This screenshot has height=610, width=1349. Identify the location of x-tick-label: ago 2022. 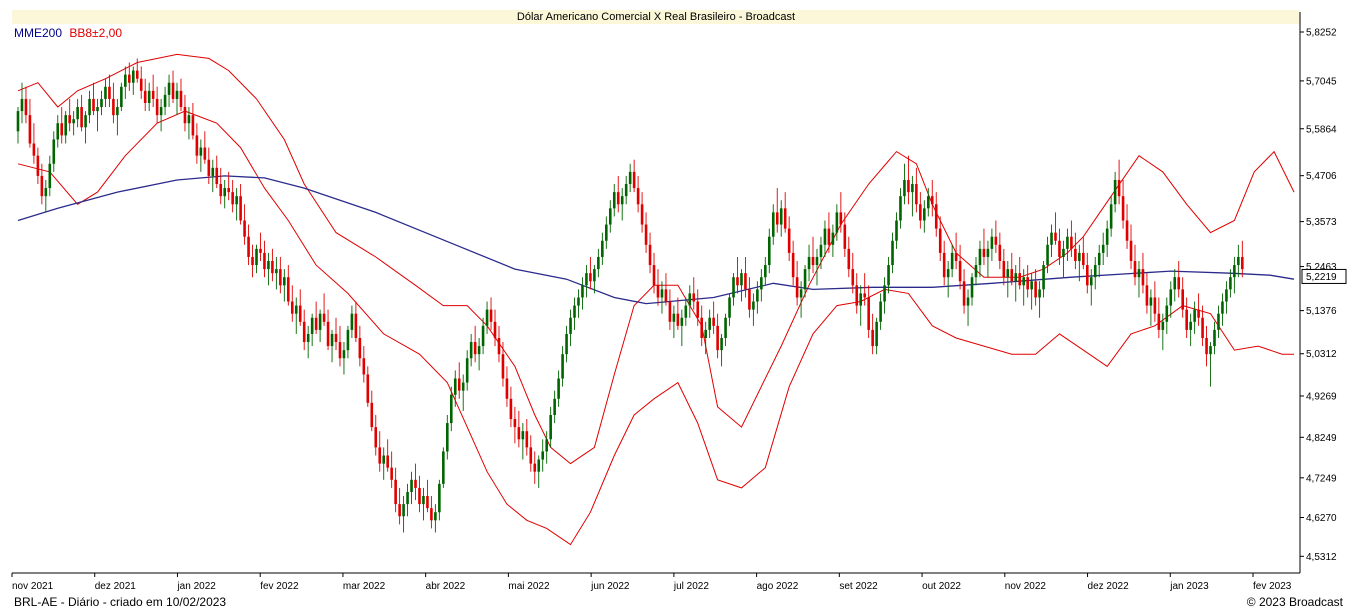
(778, 586).